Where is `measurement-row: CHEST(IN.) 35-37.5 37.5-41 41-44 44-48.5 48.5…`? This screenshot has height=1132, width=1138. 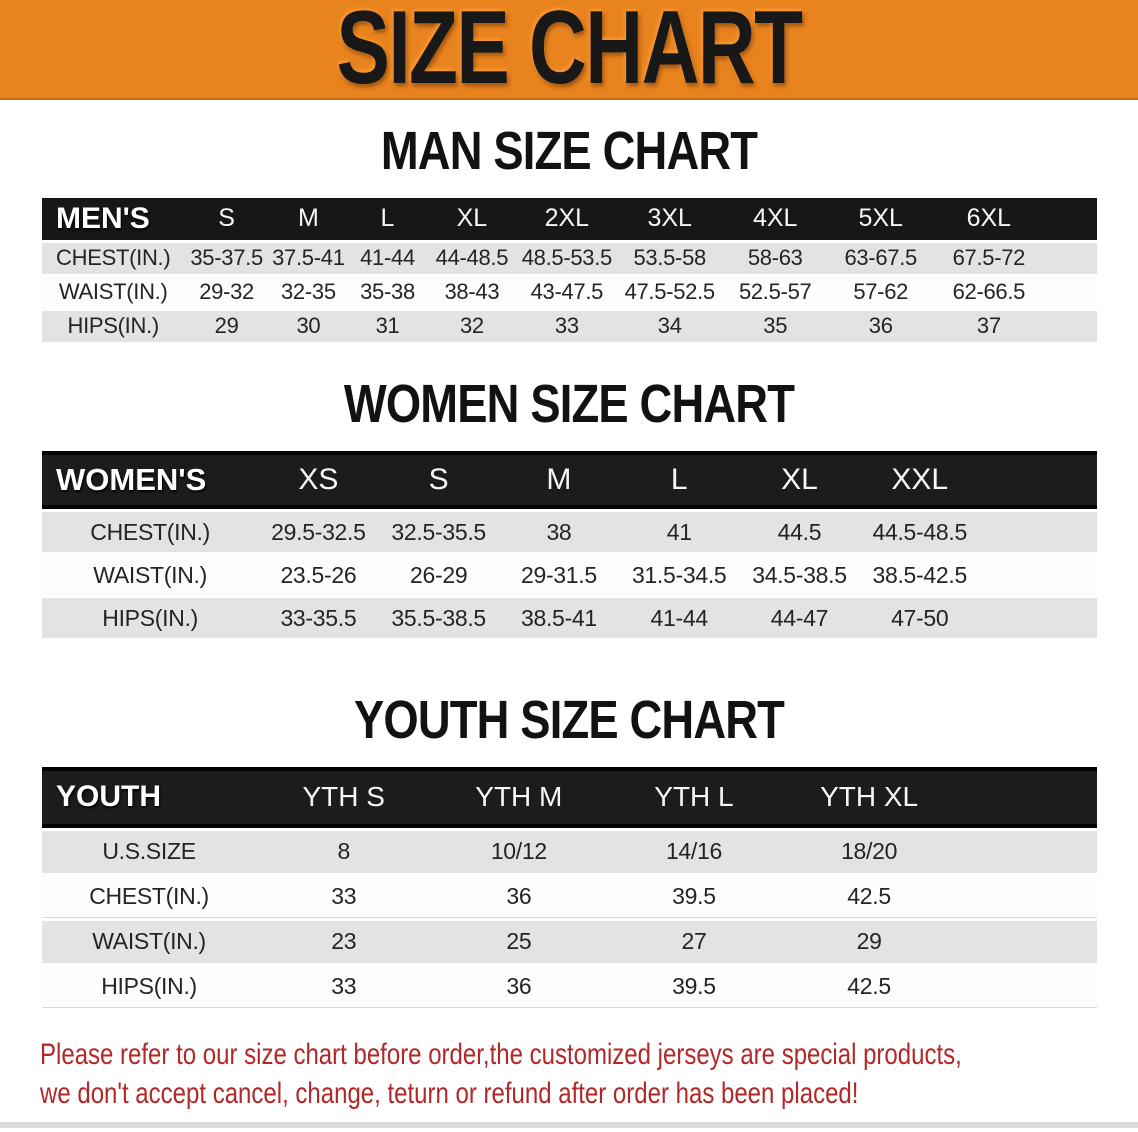 measurement-row: CHEST(IN.) 35-37.5 37.5-41 41-44 44-48.5 48.5… is located at coordinates (569, 259).